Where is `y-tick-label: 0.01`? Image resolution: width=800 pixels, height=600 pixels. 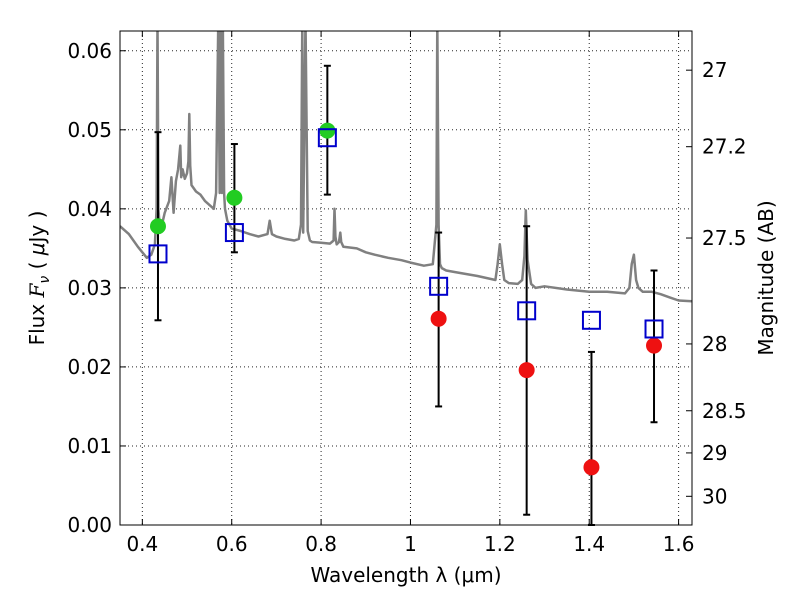
y-tick-label: 0.01 is located at coordinates (89, 446).